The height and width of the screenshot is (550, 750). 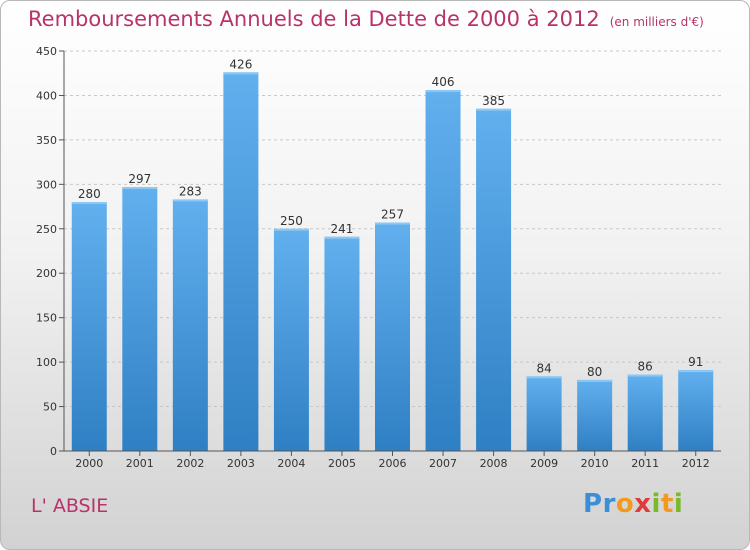 I want to click on x-tick-label: 2001, so click(x=140, y=463).